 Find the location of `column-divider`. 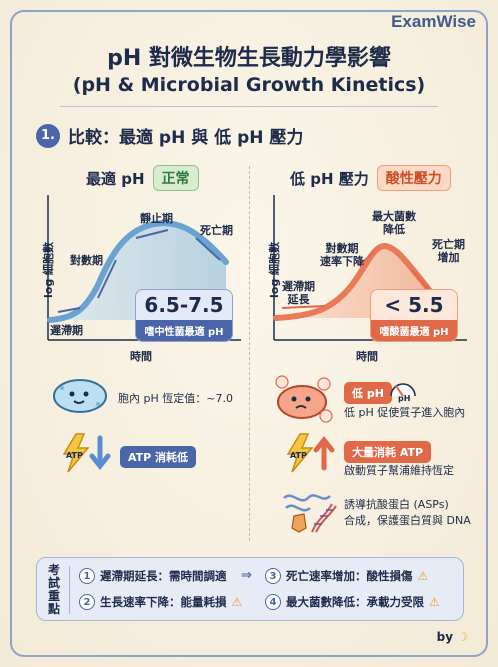

column-divider is located at coordinates (249, 353).